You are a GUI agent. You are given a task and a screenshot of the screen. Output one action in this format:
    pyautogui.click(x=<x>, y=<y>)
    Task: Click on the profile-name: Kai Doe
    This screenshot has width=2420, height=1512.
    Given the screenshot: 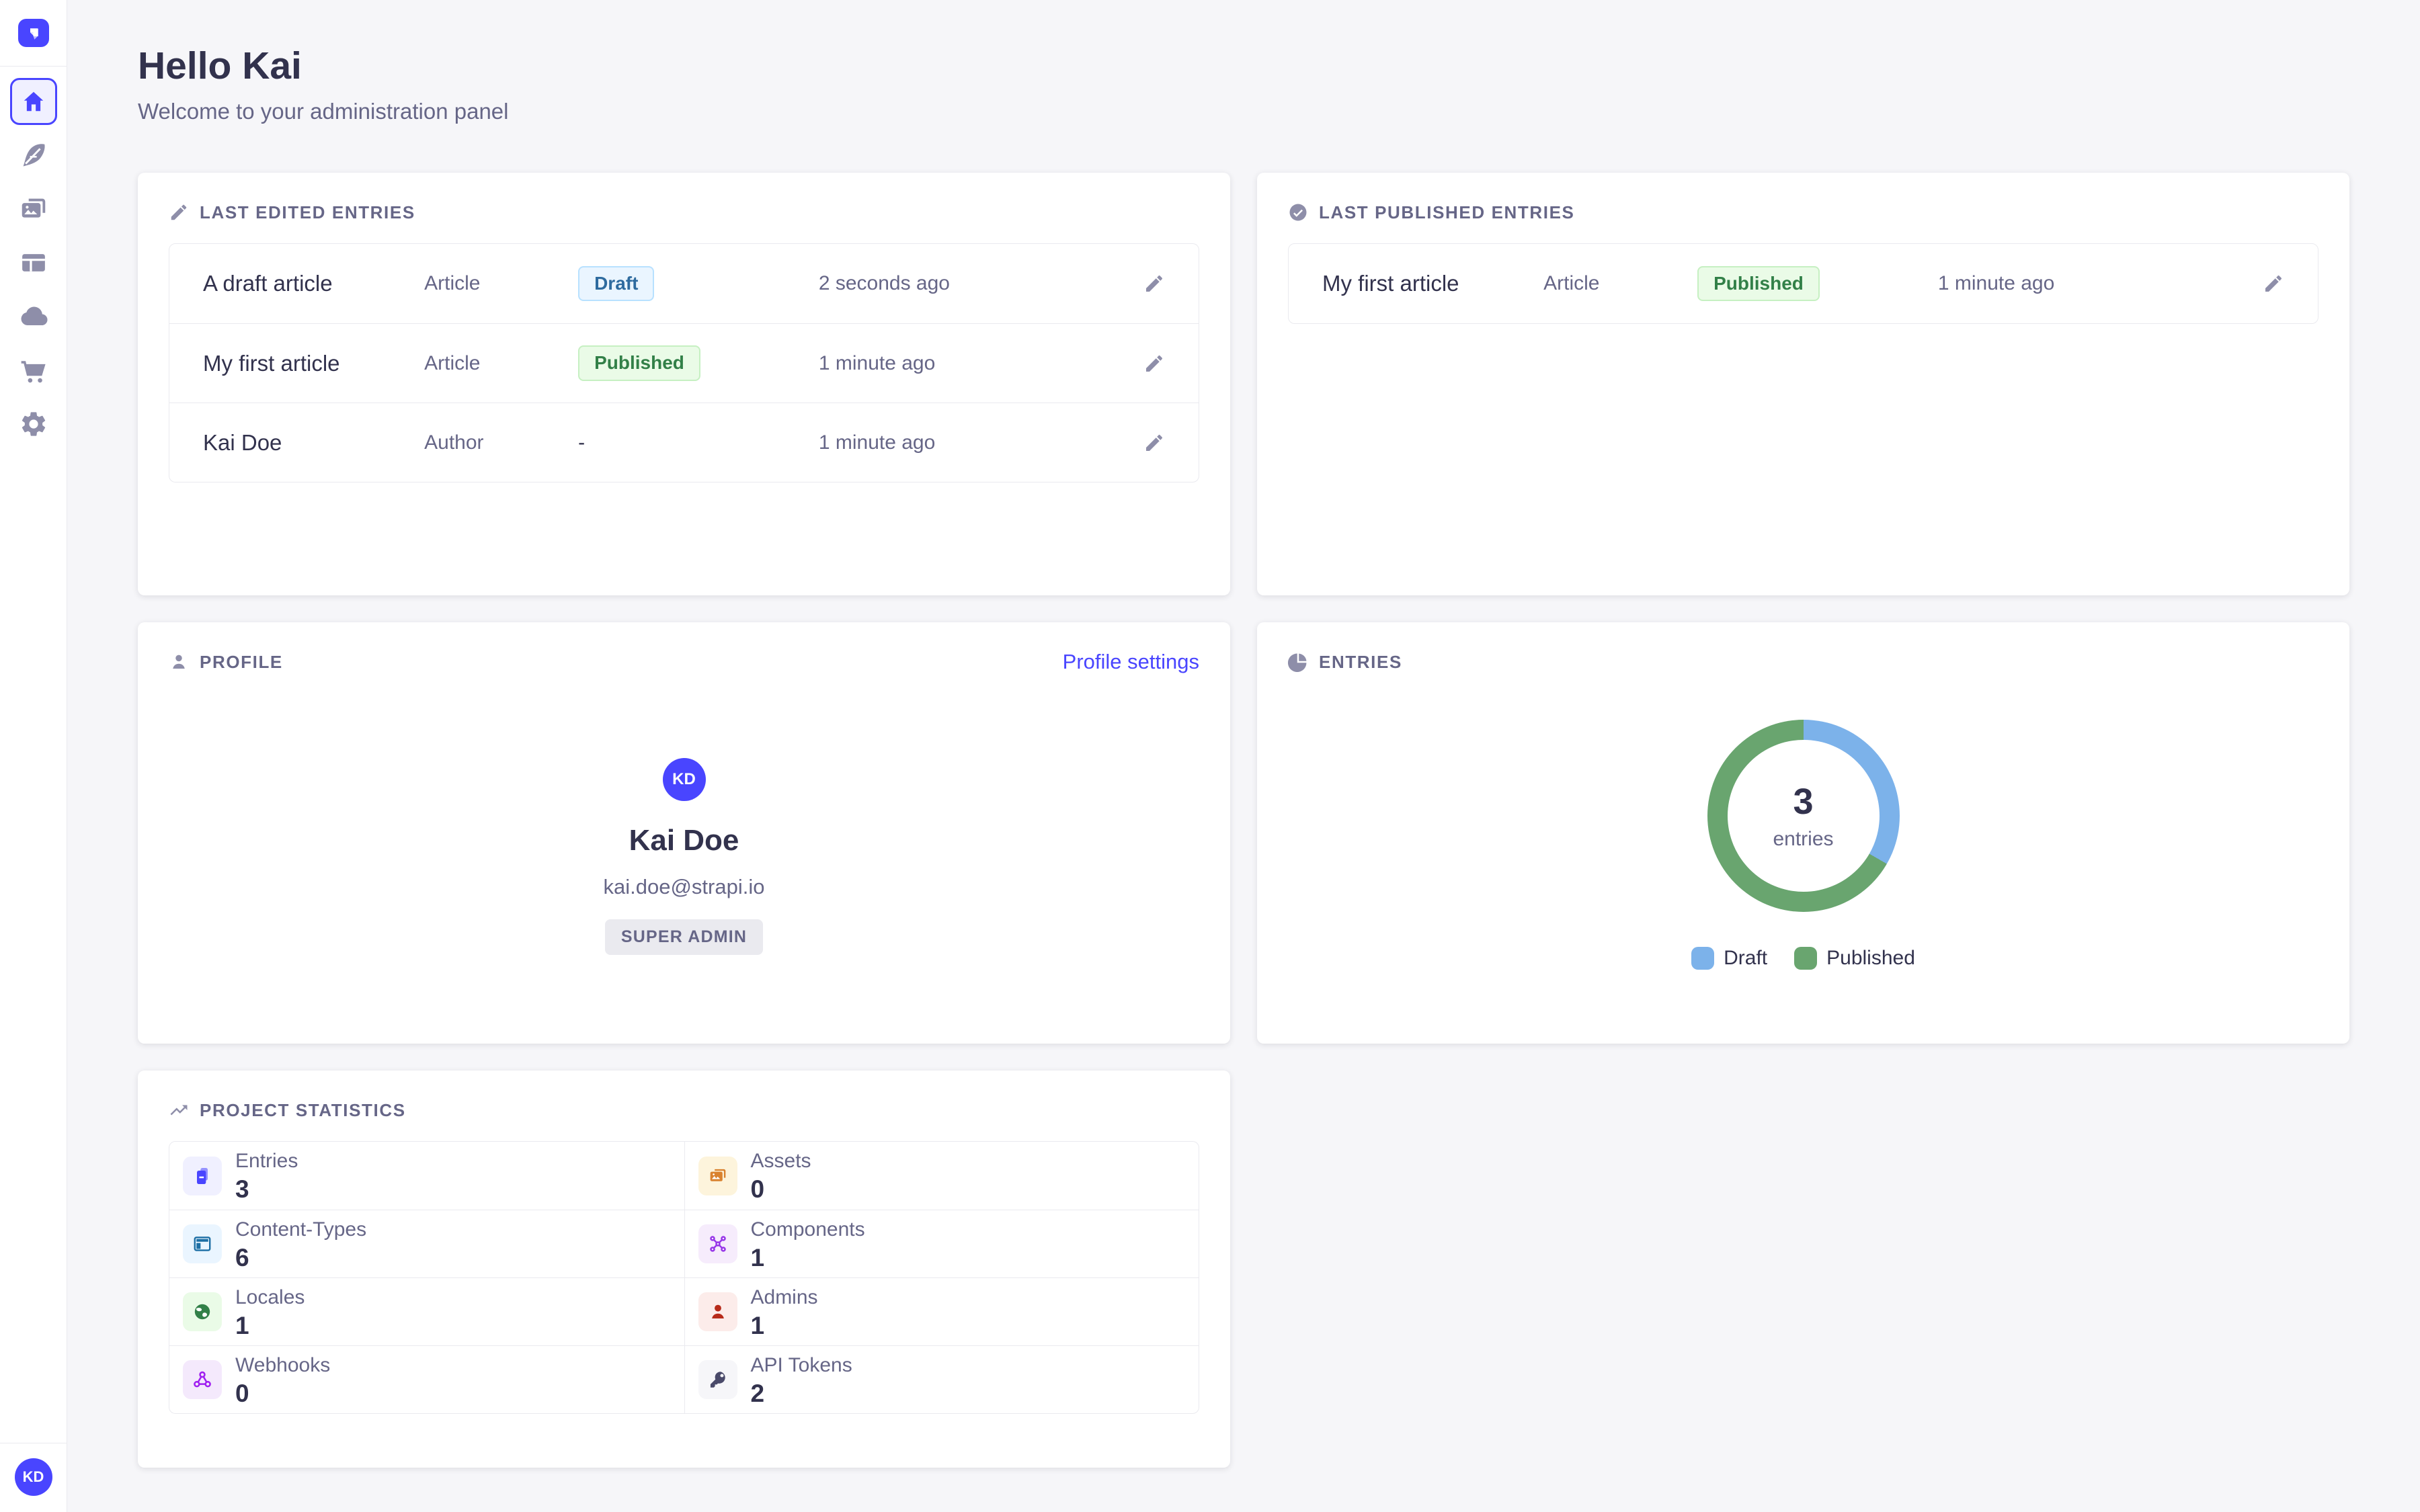 What is the action you would take?
    pyautogui.click(x=684, y=841)
    